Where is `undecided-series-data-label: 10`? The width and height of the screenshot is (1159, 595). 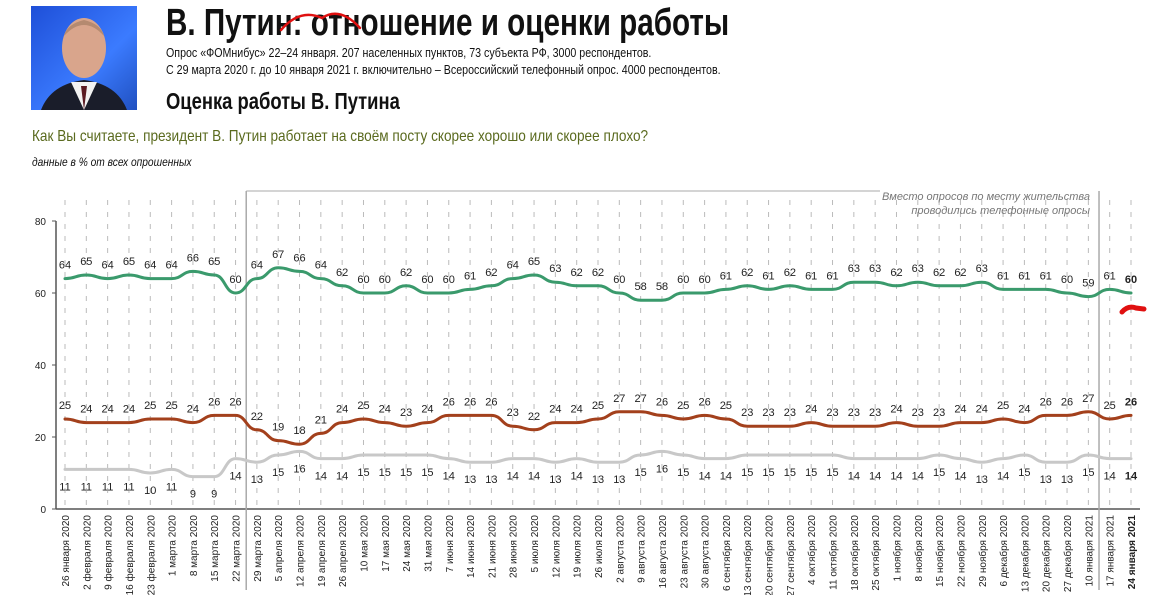 undecided-series-data-label: 10 is located at coordinates (150, 491).